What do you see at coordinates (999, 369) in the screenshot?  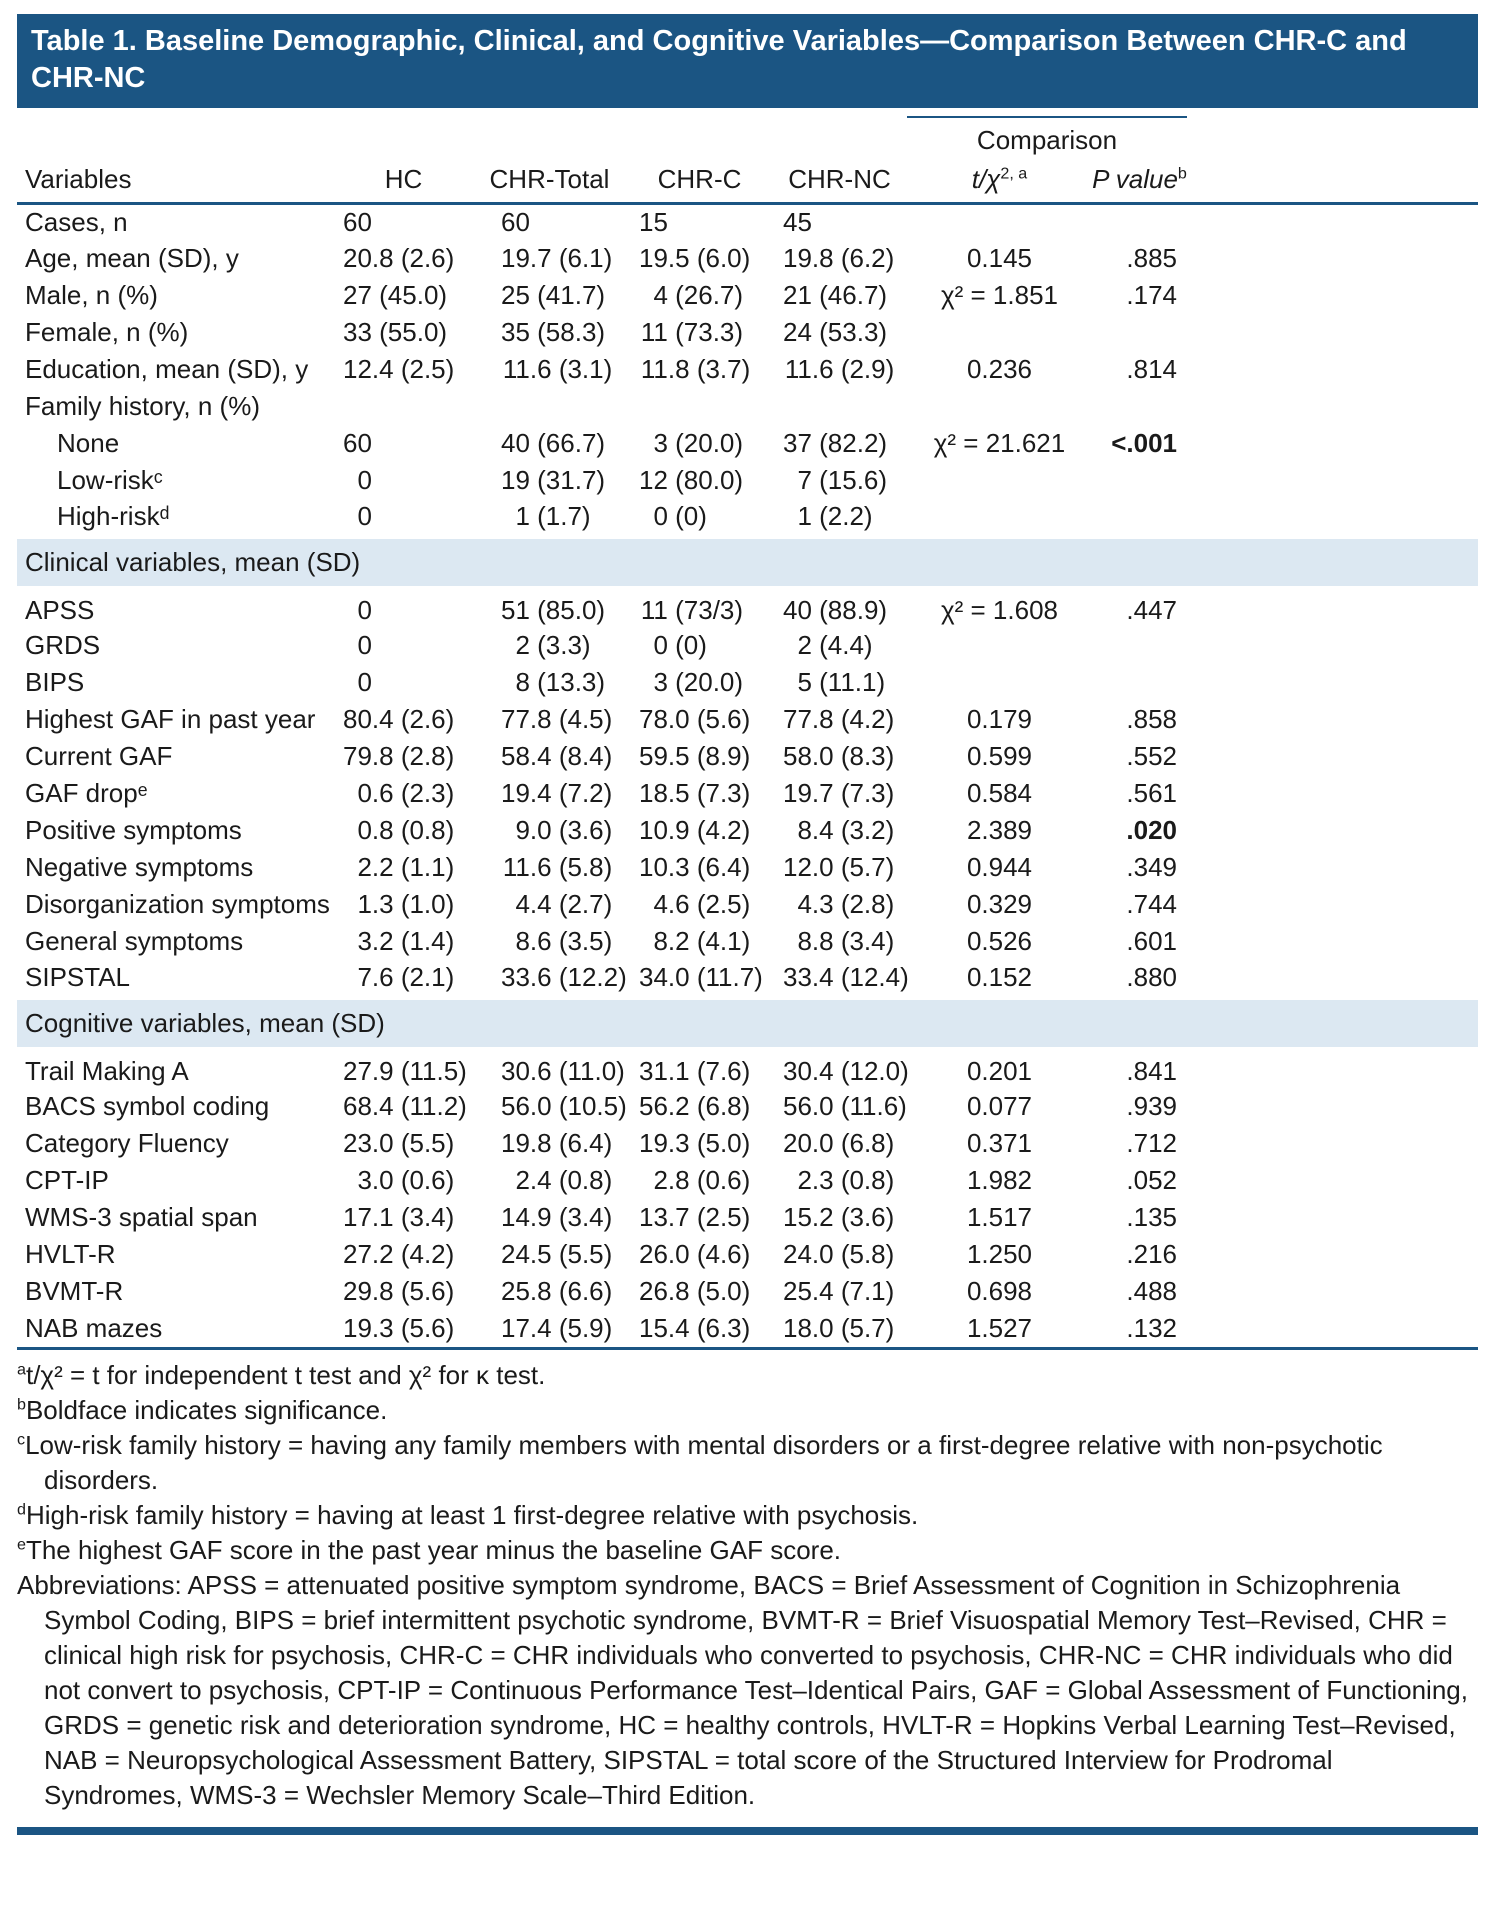 I see `stat-cell: 0.236` at bounding box center [999, 369].